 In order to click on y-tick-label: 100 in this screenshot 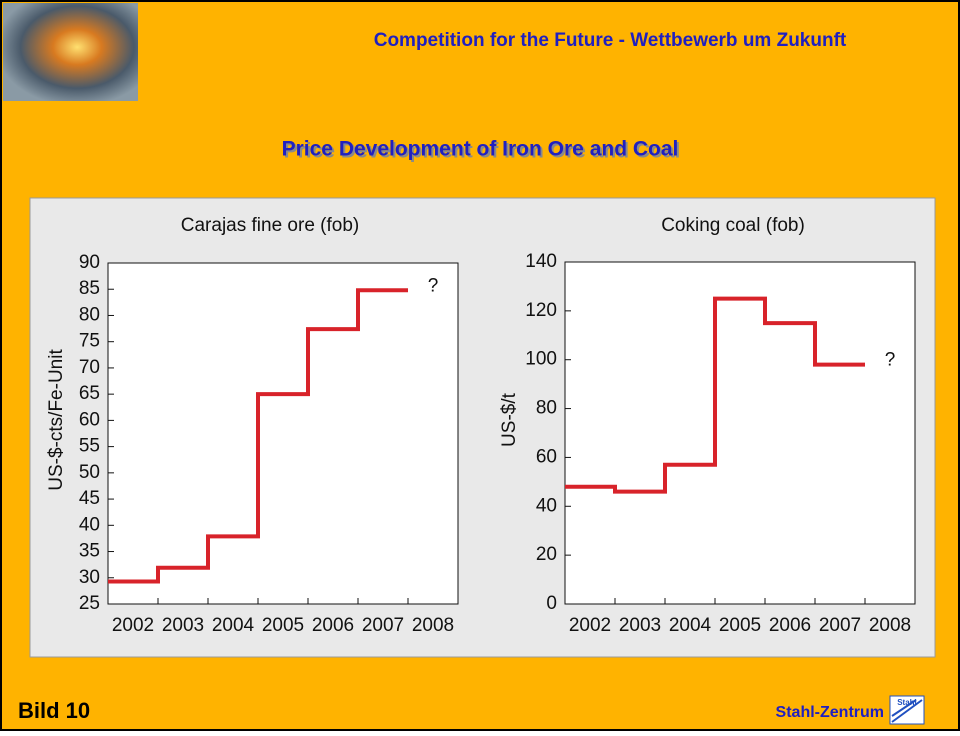, I will do `click(541, 359)`.